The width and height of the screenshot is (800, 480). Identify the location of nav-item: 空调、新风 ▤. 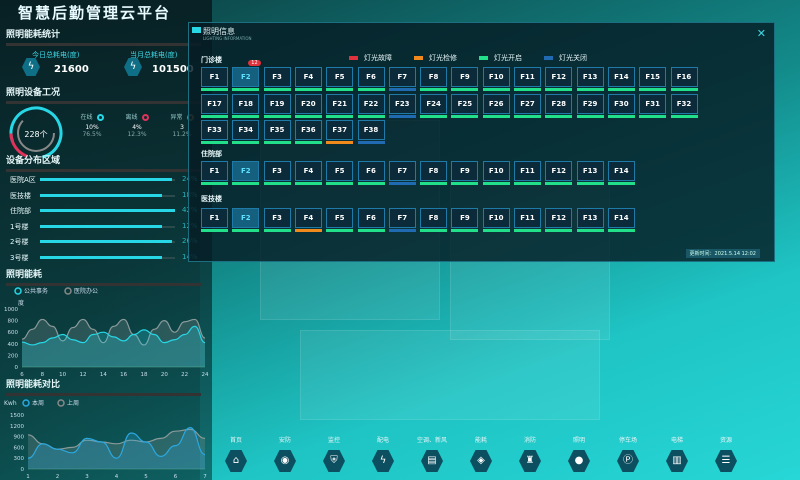
(432, 453).